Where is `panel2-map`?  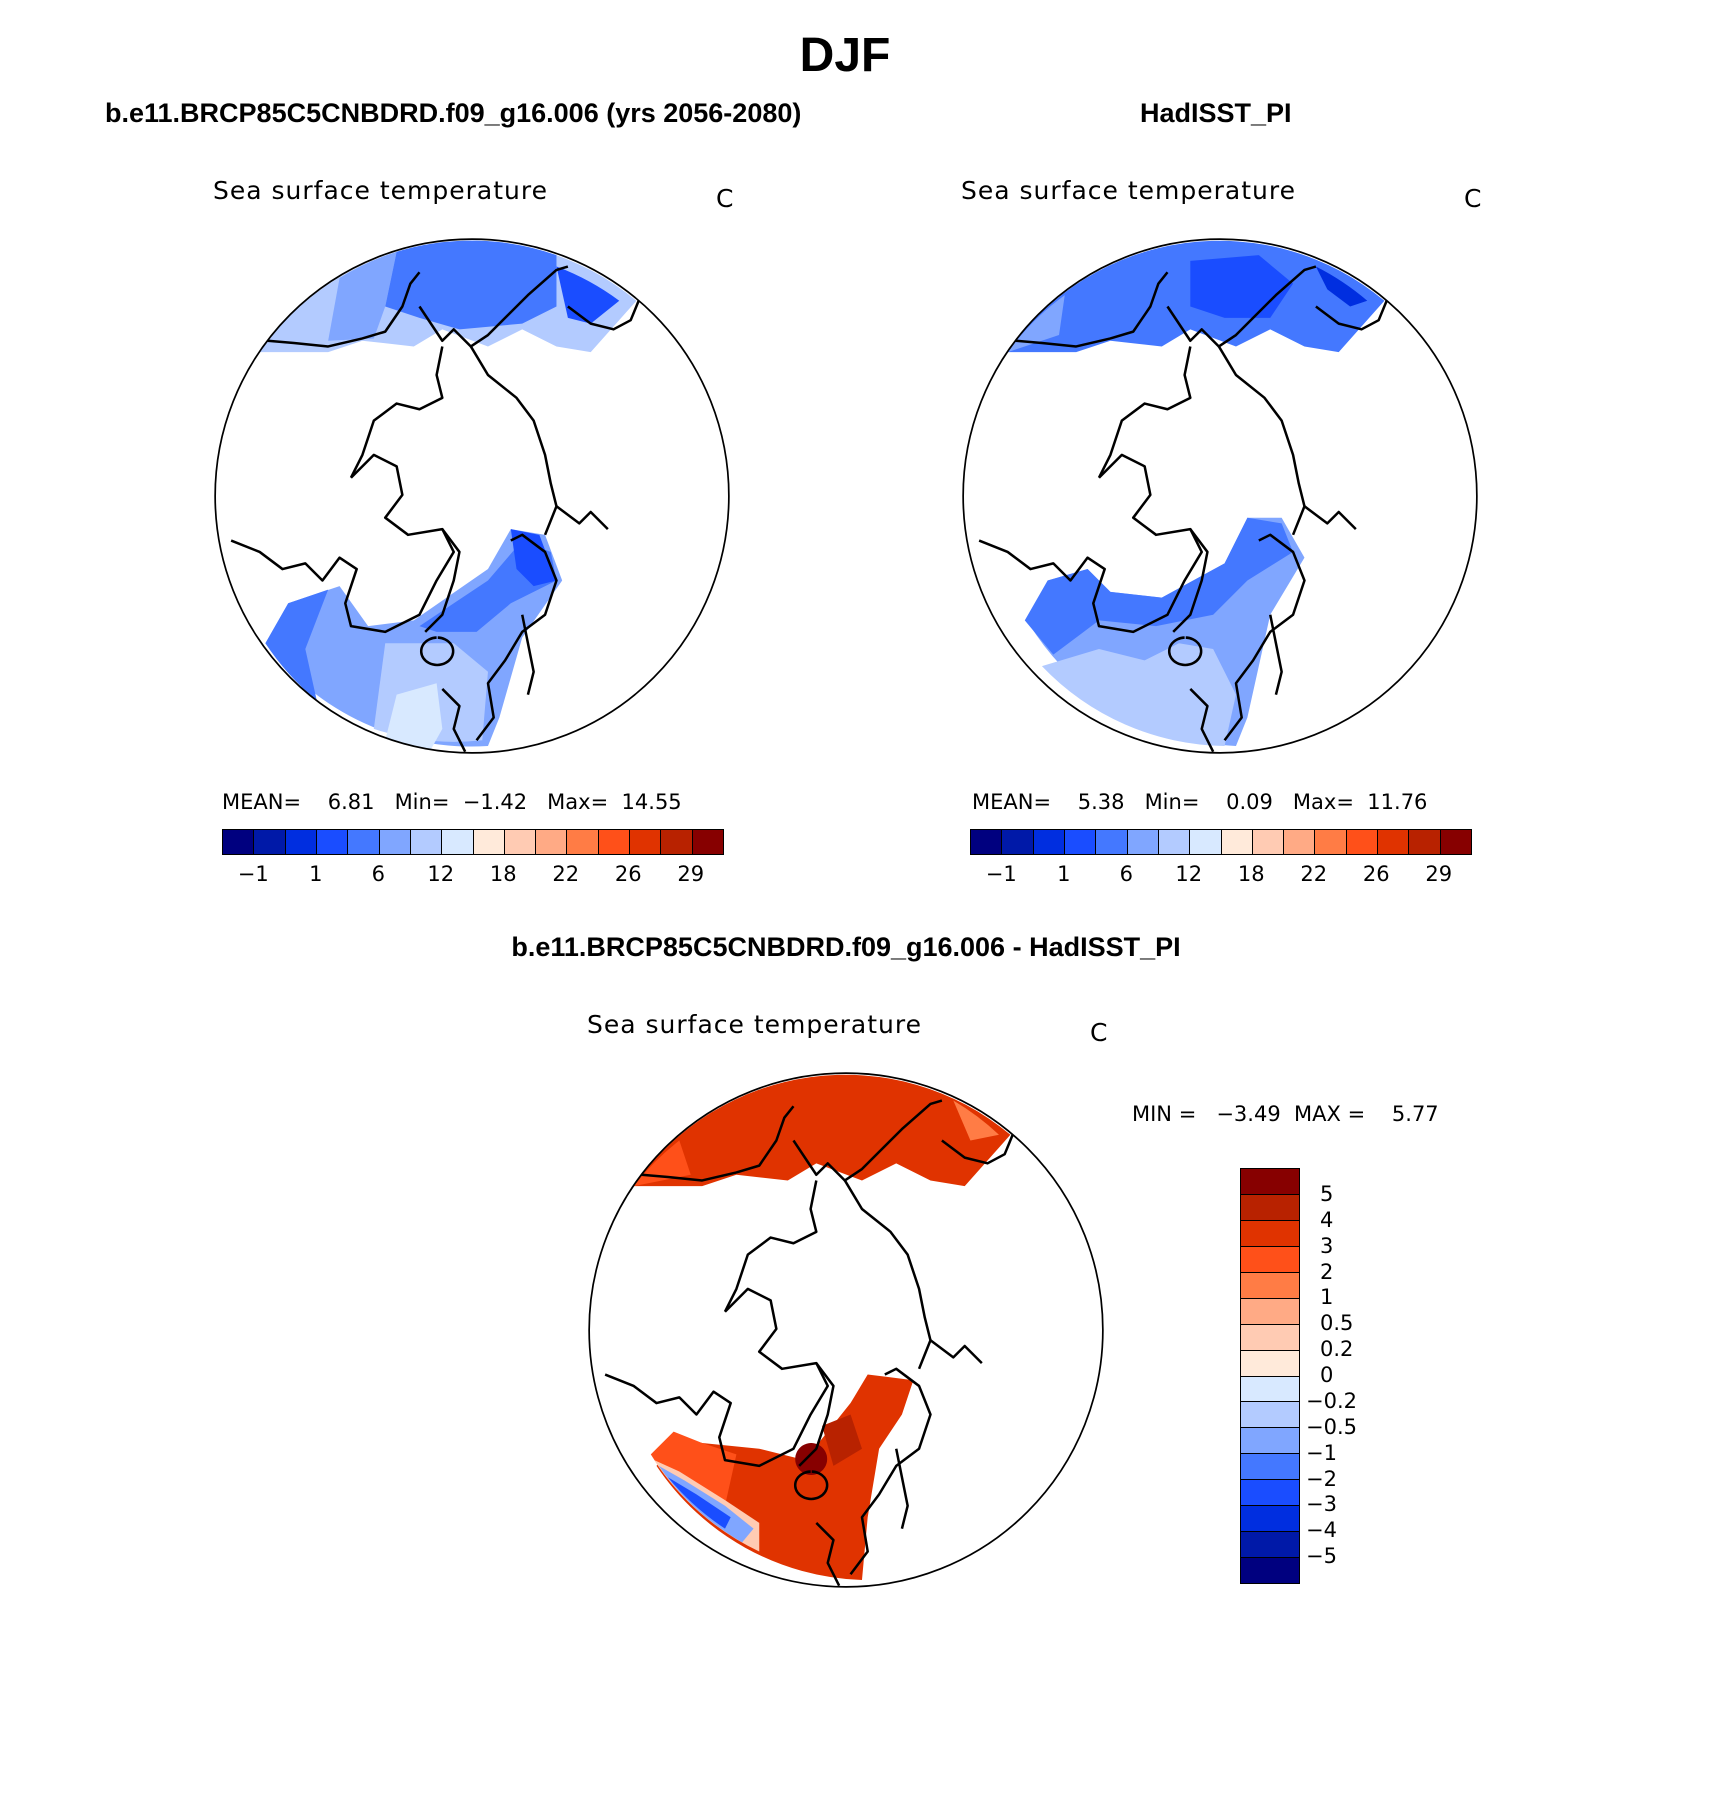 panel2-map is located at coordinates (1220, 496).